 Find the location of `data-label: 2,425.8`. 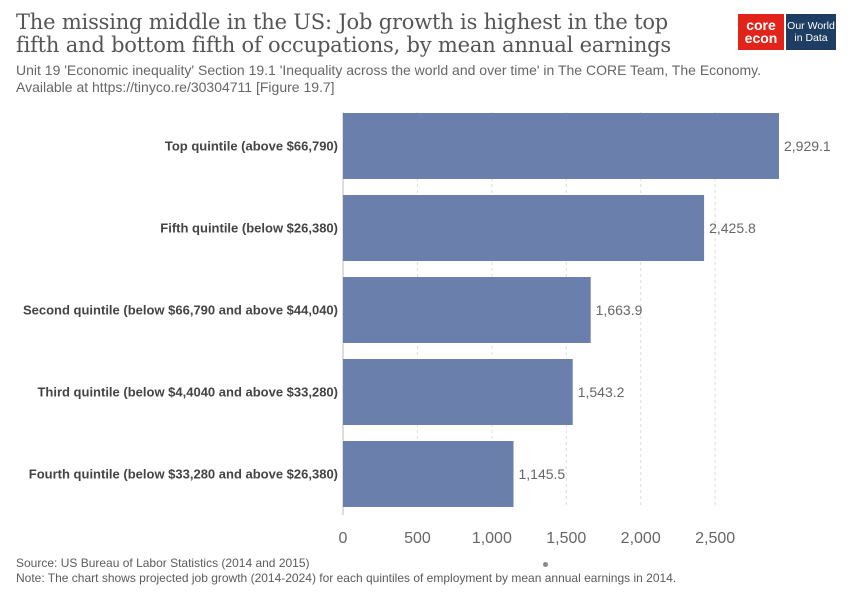

data-label: 2,425.8 is located at coordinates (732, 228).